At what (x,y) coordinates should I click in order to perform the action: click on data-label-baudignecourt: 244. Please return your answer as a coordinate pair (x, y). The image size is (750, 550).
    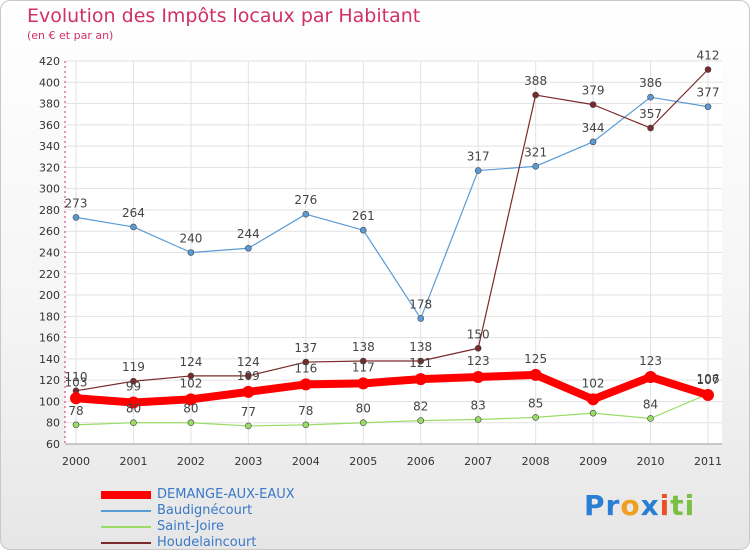
    Looking at the image, I should click on (248, 234).